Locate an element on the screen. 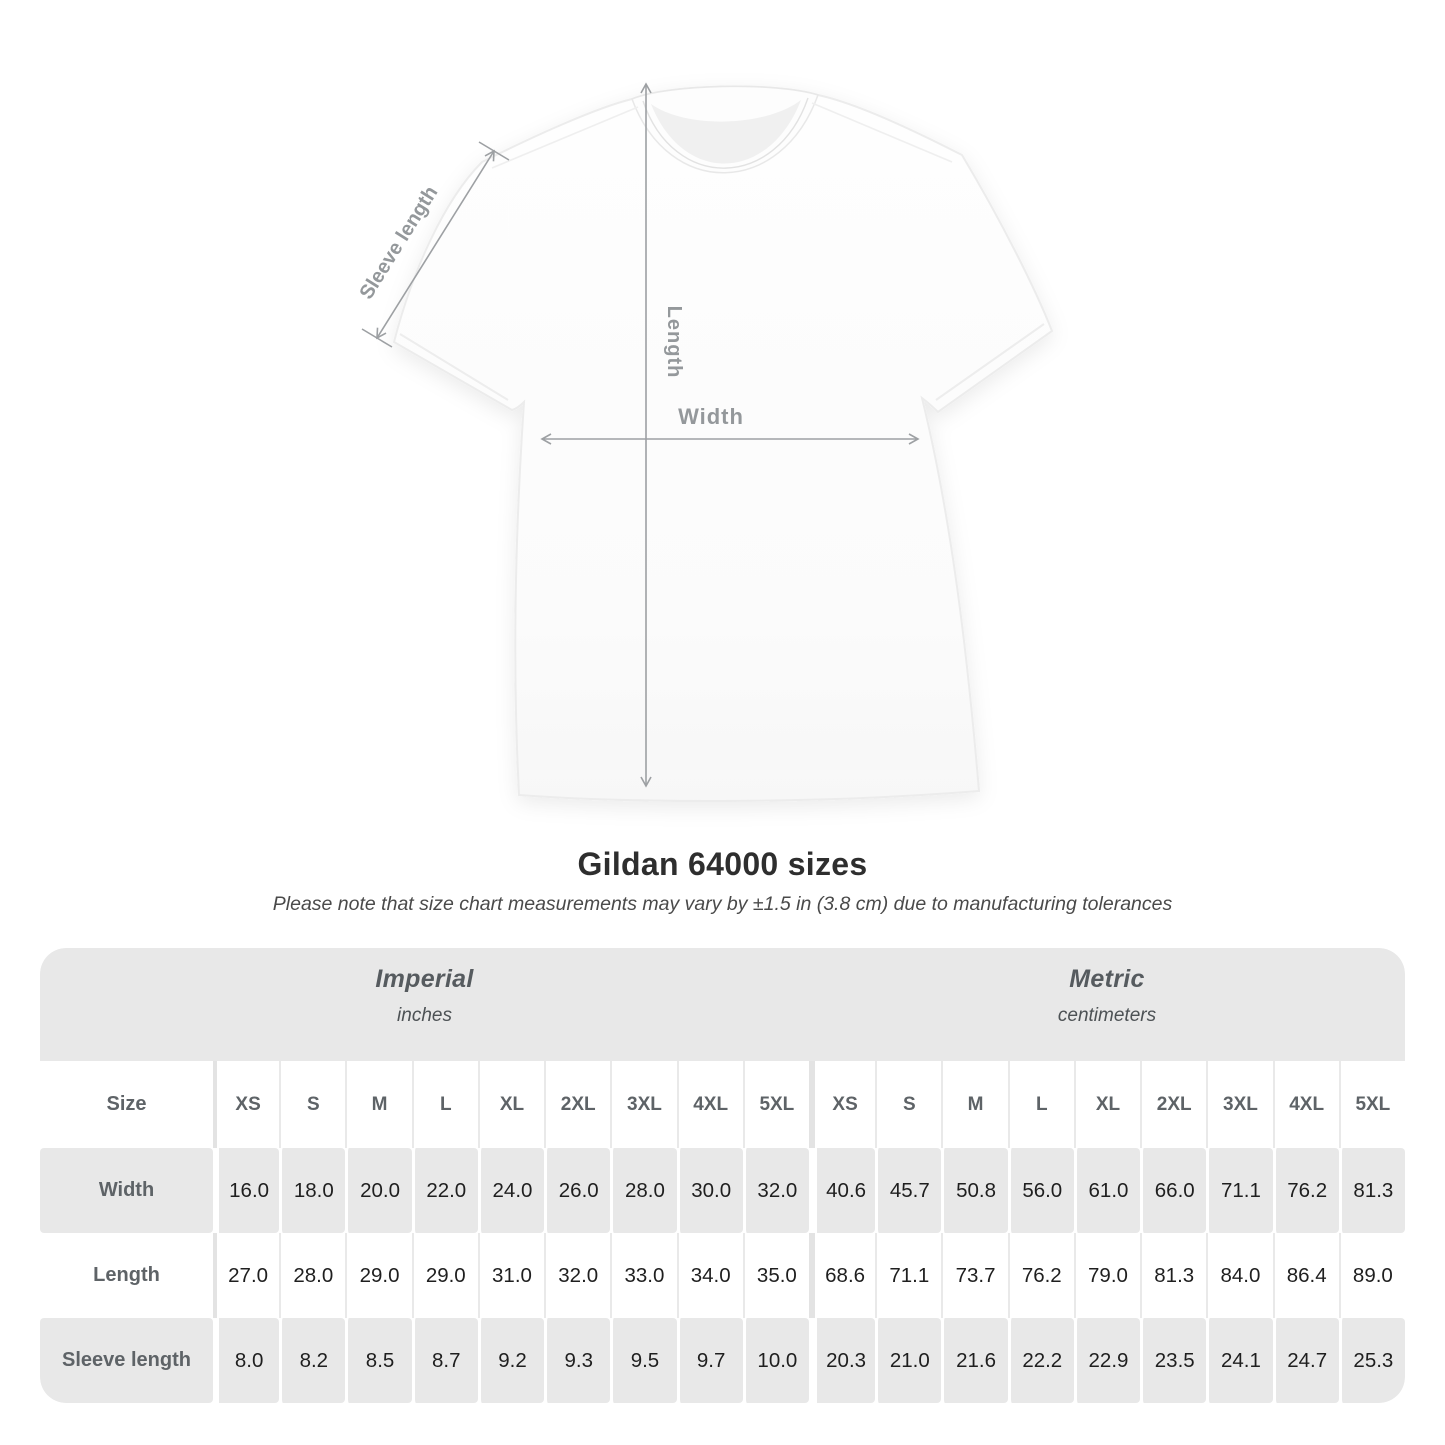 Image resolution: width=1445 pixels, height=1445 pixels. row-label-cell: Width is located at coordinates (126, 1190).